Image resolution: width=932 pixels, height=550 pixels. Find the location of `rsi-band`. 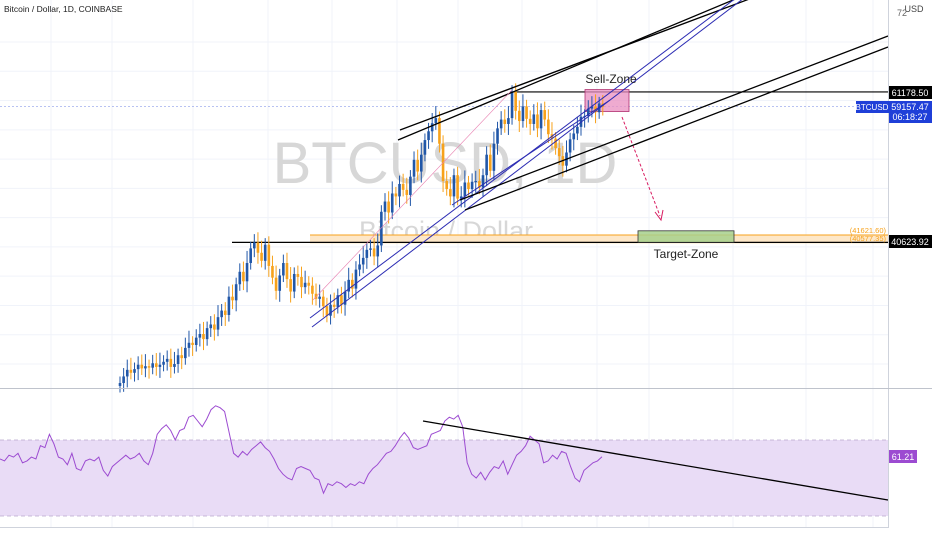

rsi-band is located at coordinates (444, 478).